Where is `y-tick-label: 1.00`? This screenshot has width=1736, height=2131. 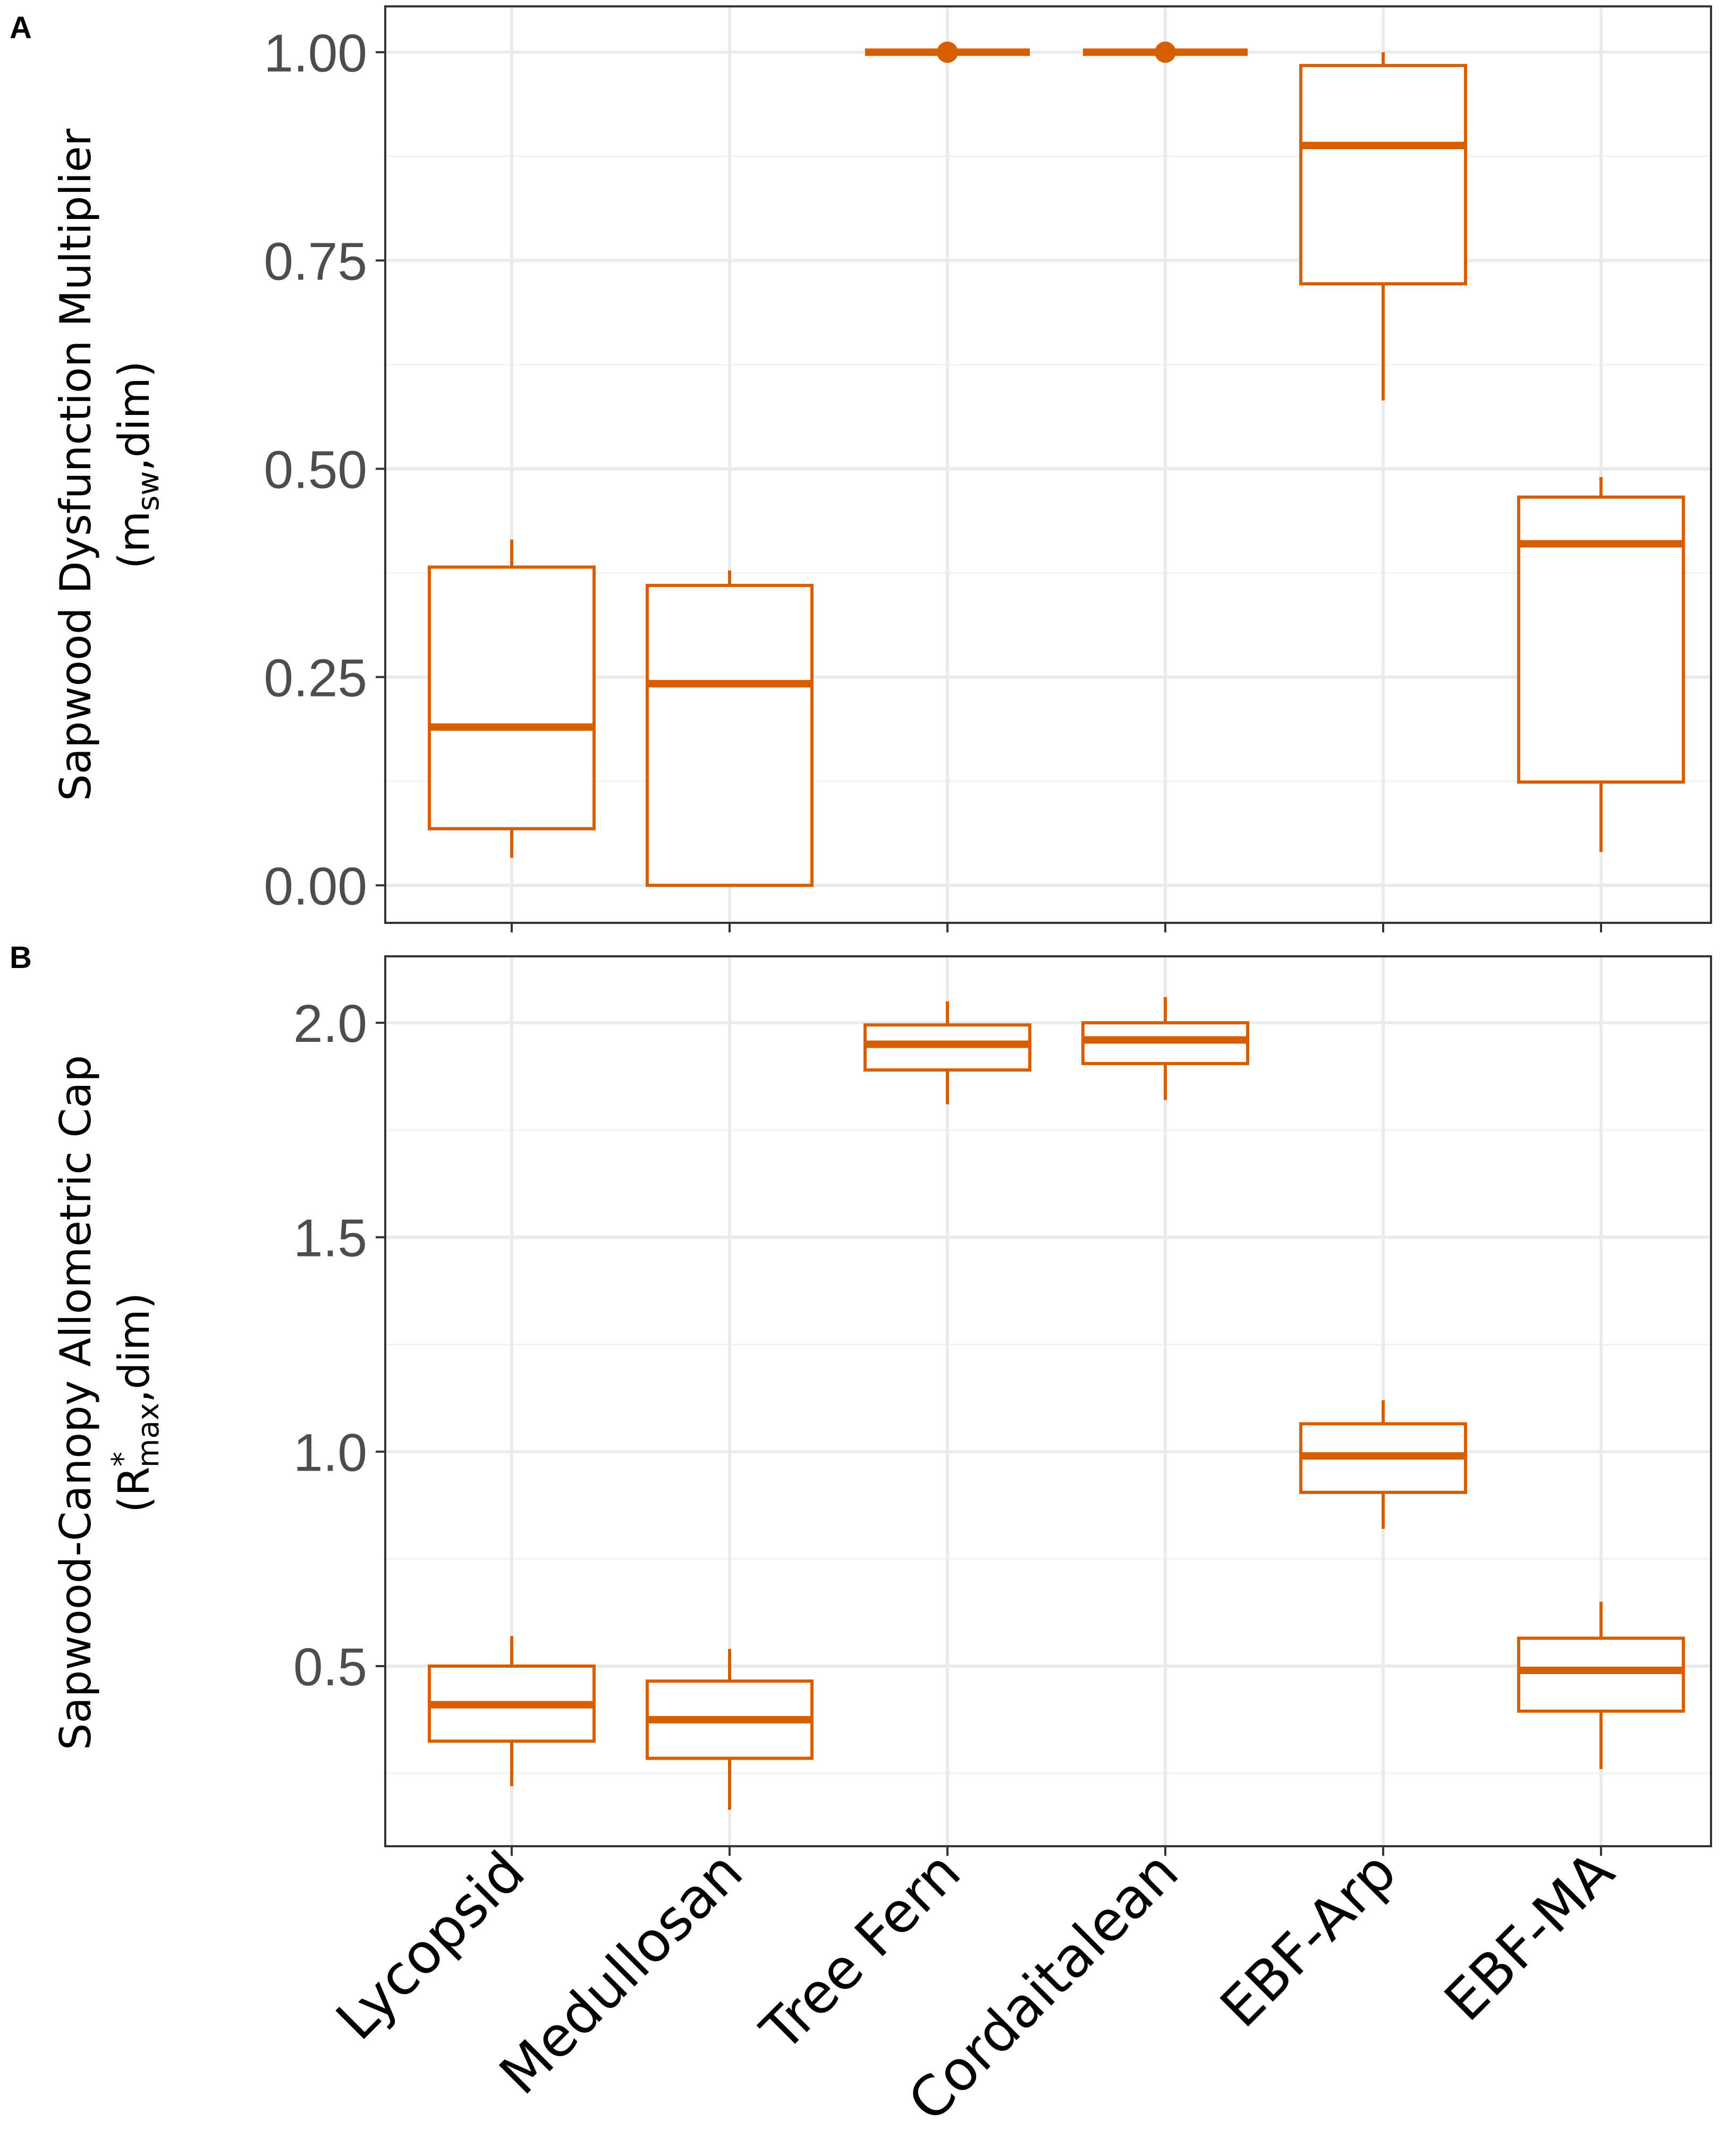
y-tick-label: 1.00 is located at coordinates (315, 53).